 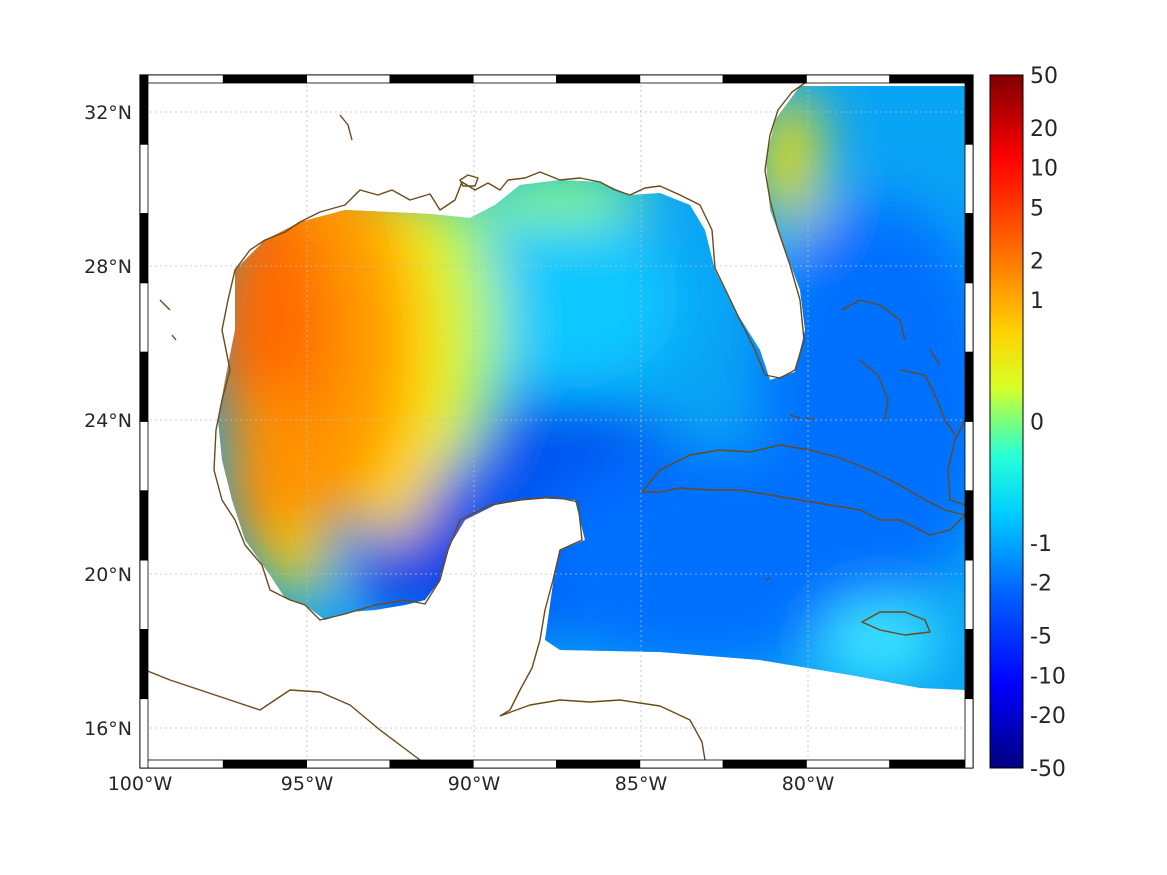 I want to click on cuba-outline, so click(x=803, y=490).